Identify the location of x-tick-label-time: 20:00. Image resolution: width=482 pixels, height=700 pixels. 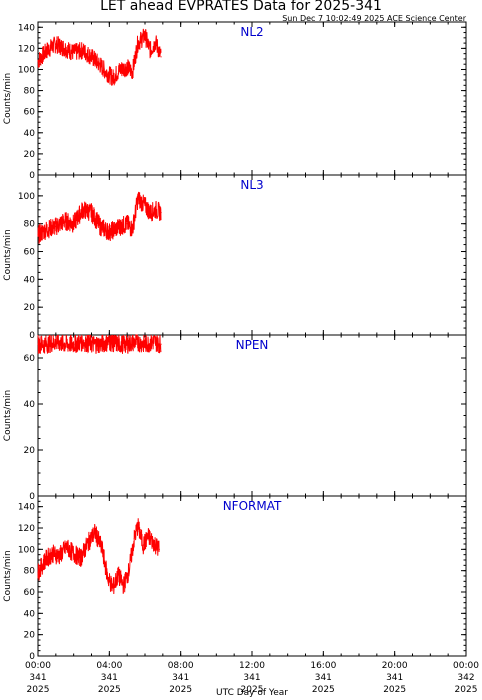
(395, 666).